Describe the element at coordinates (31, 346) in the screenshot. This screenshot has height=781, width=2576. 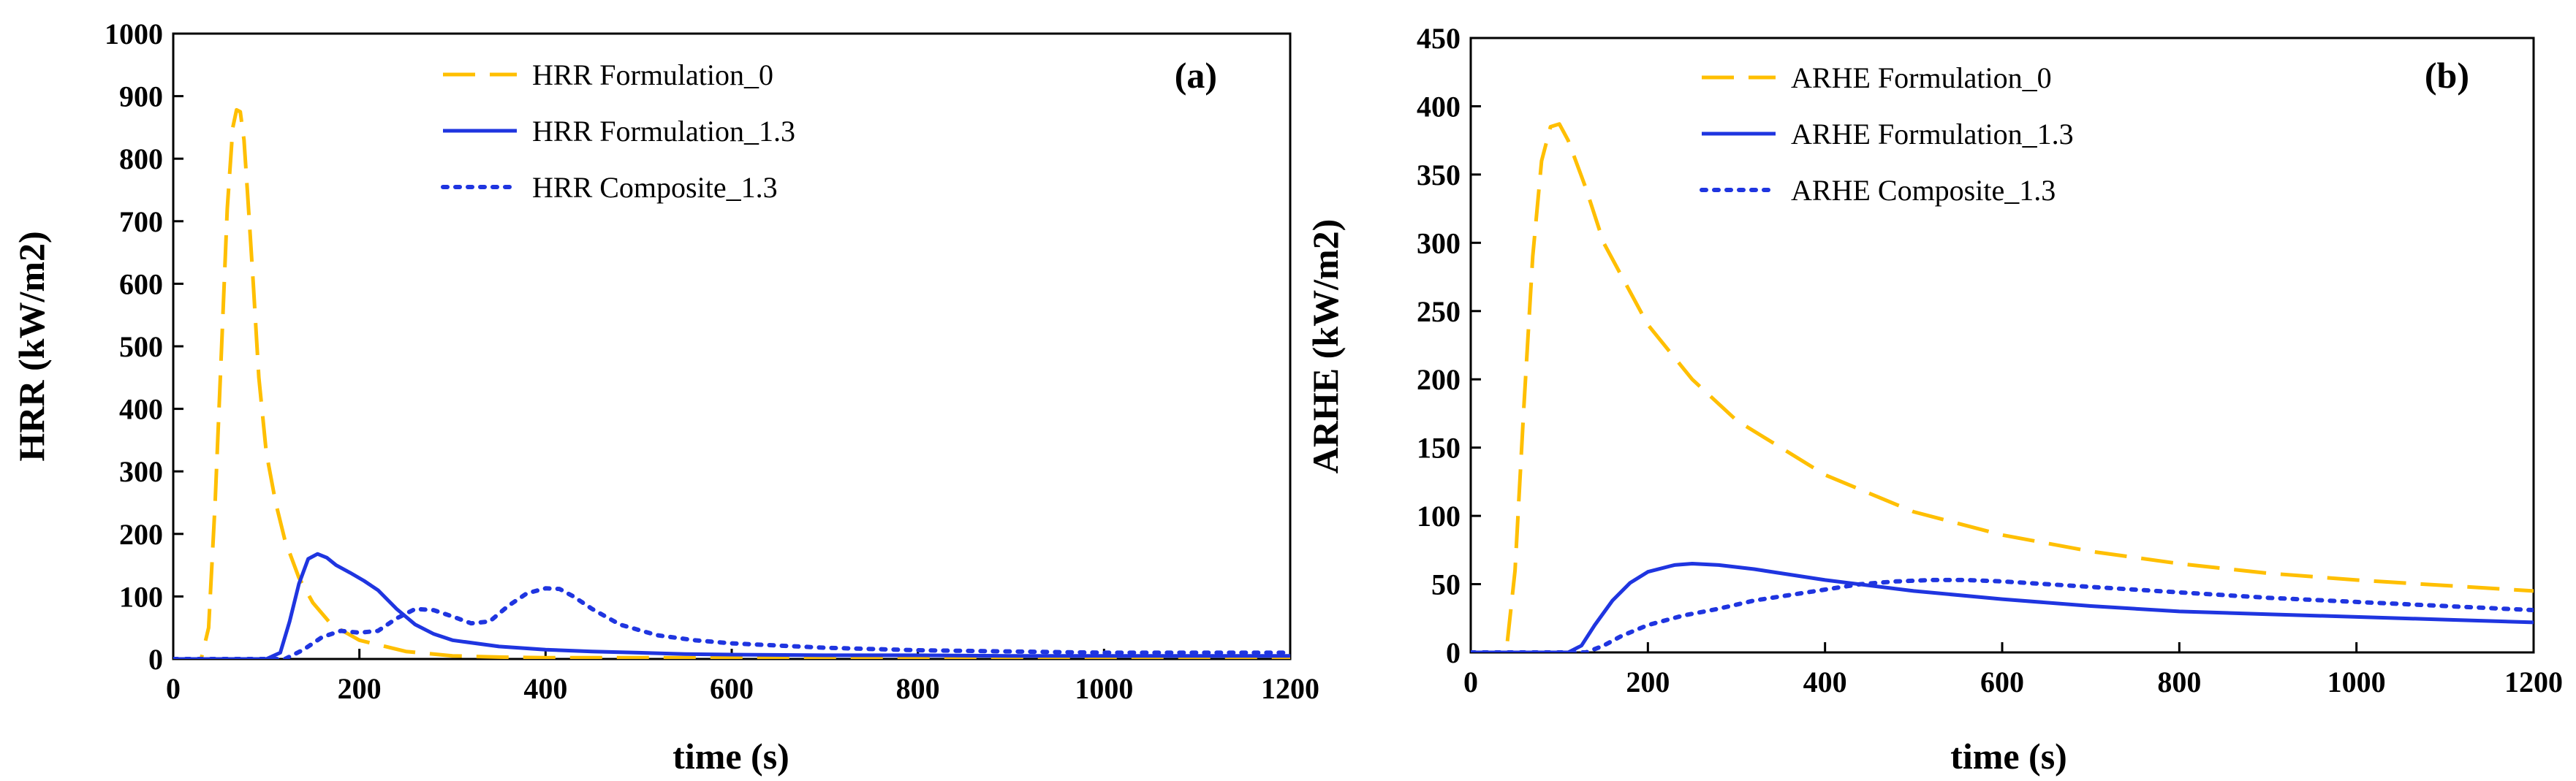
I see `y-axis-title: HRR (kW/m2)` at that location.